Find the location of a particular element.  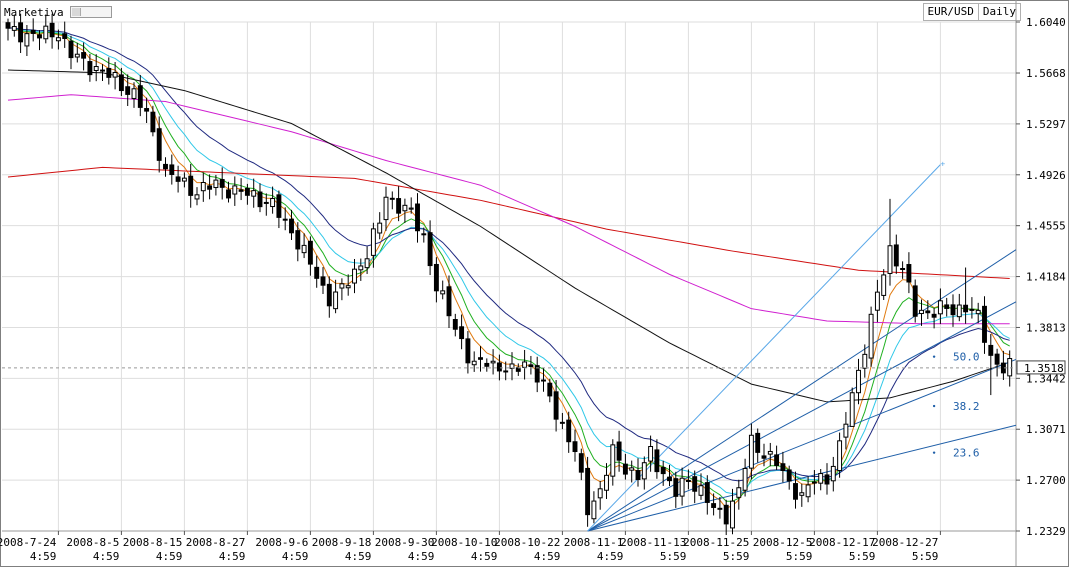

time-tick-date: 2008-10-10 is located at coordinates (464, 542).